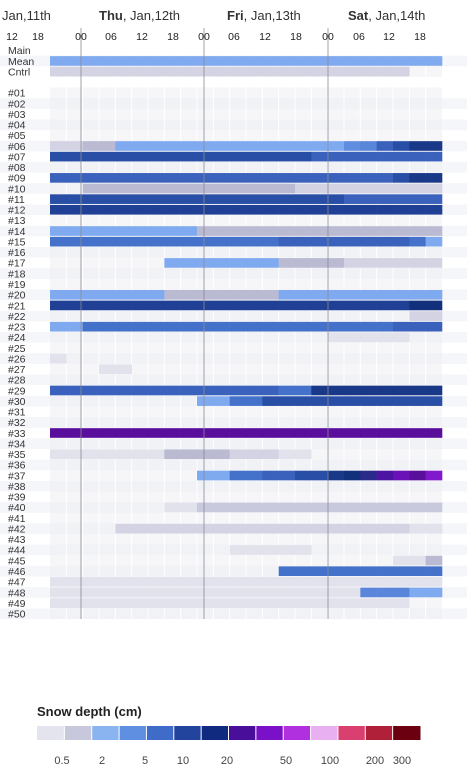 Image resolution: width=467 pixels, height=768 pixels. What do you see at coordinates (17, 306) in the screenshot?
I see `row-label-21: #21` at bounding box center [17, 306].